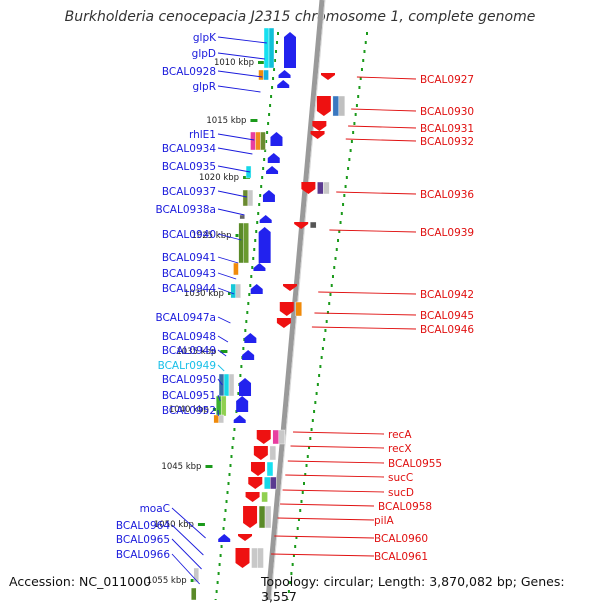 The height and width of the screenshot is (604, 600). I want to click on right-gene-label: sucC, so click(400, 478).